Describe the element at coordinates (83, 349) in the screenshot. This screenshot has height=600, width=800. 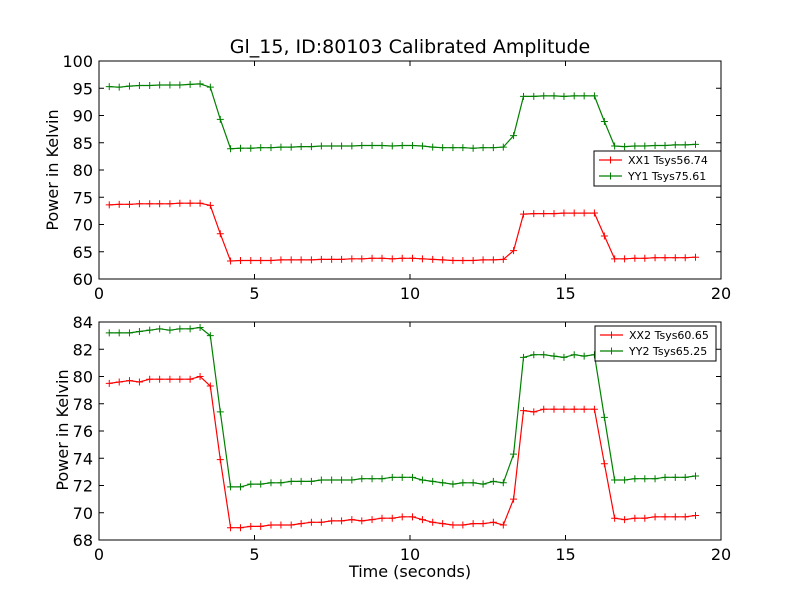
I see `bottom-y-tick-label: 82` at that location.